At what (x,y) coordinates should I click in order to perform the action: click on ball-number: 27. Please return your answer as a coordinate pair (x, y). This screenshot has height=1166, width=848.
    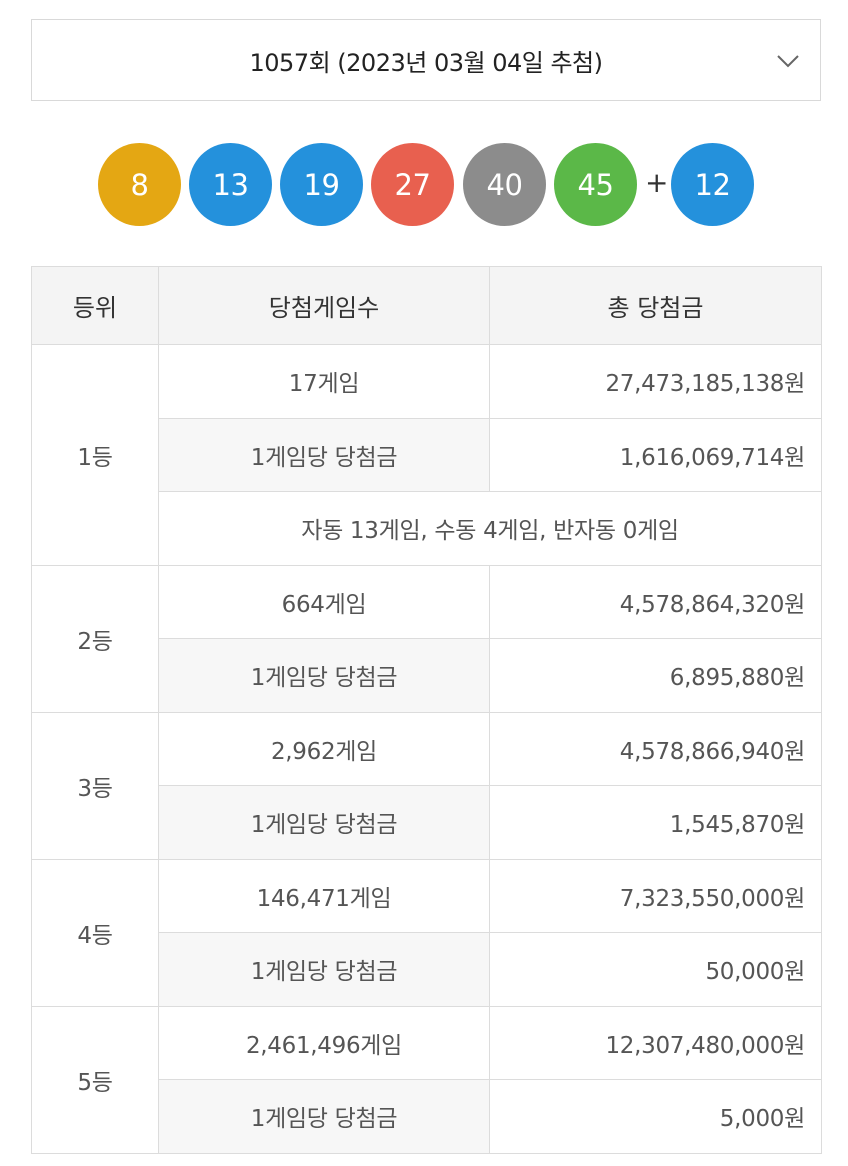
    Looking at the image, I should click on (412, 184).